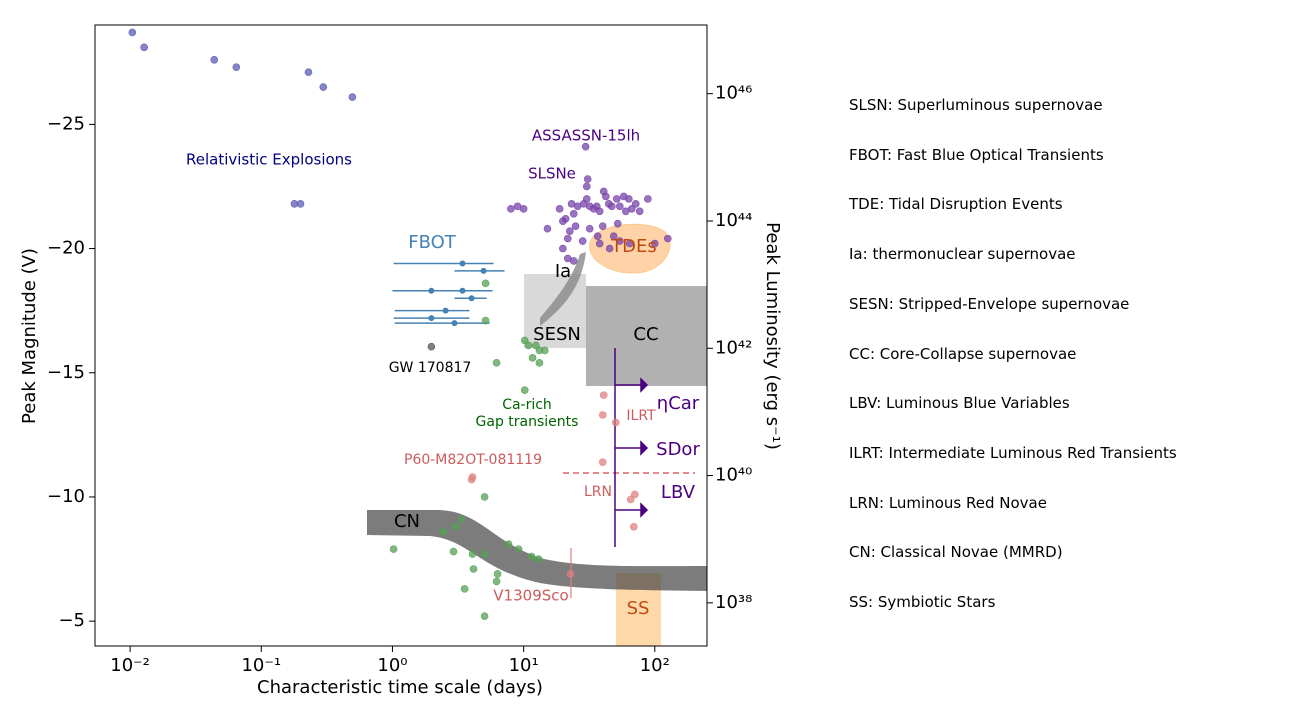 The width and height of the screenshot is (1296, 720). Describe the element at coordinates (29, 336) in the screenshot. I see `y-axis-label: Peak Magnitude (V)` at that location.